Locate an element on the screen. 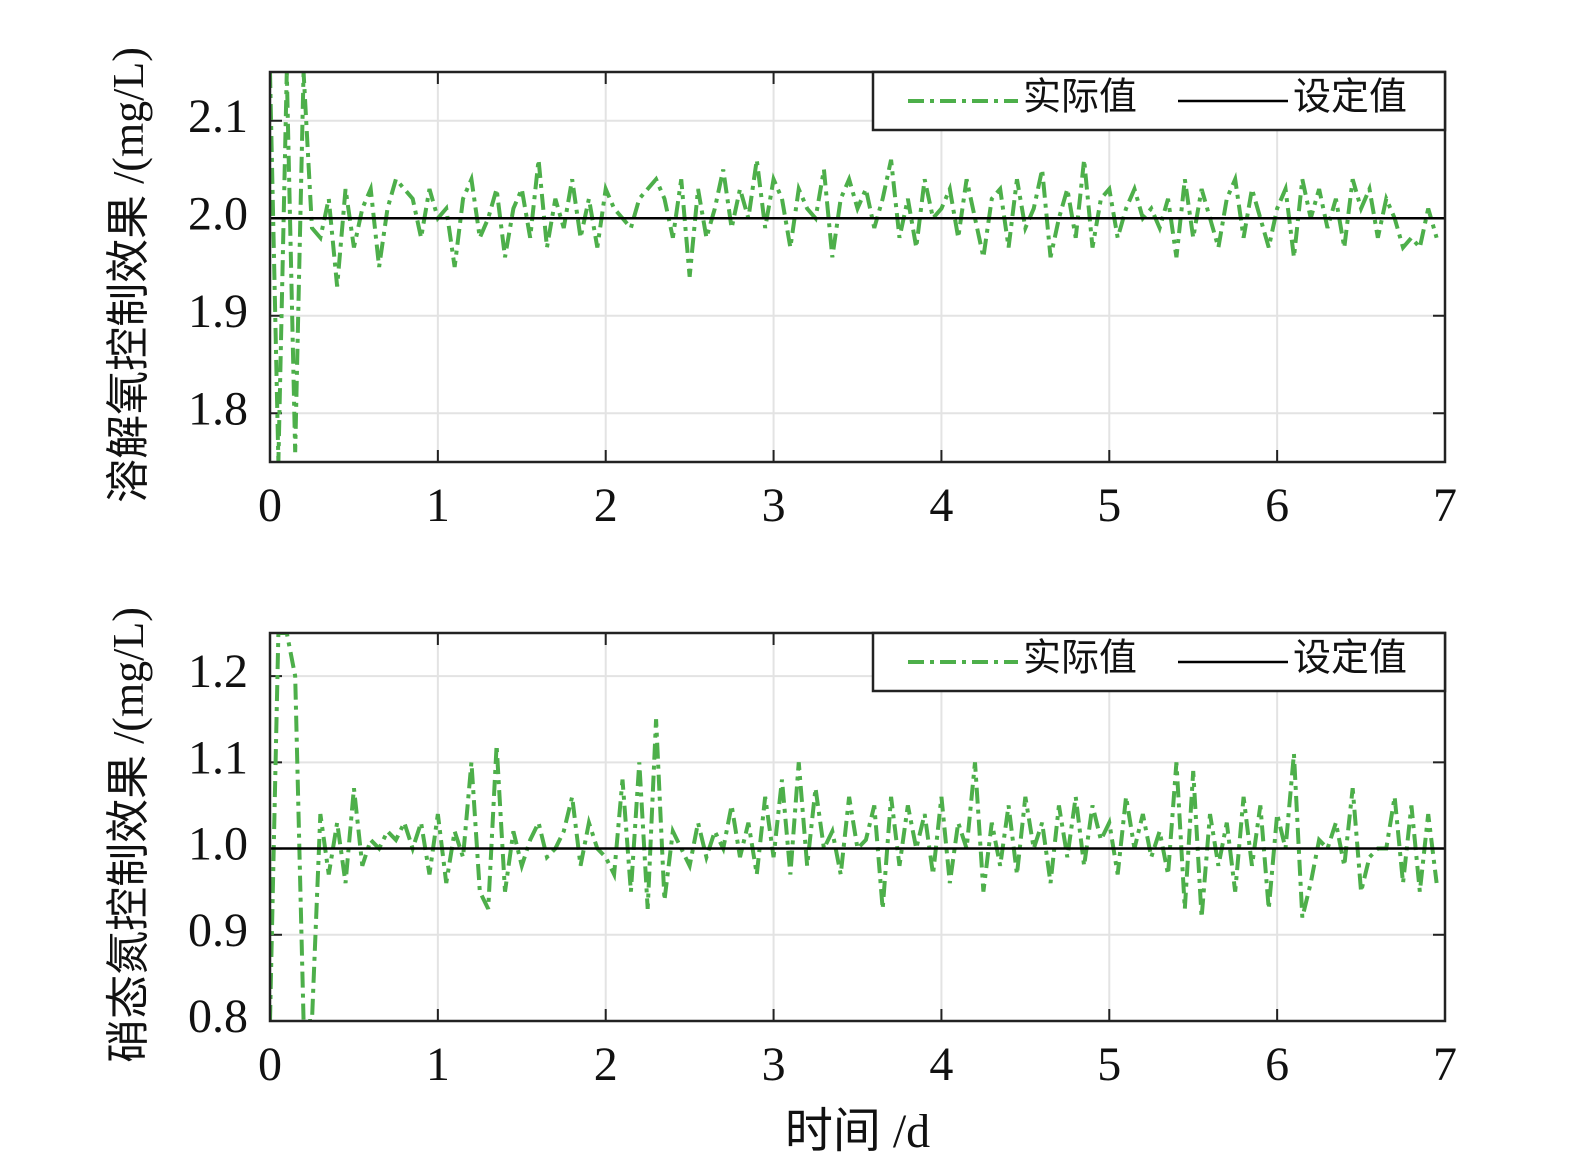 The height and width of the screenshot is (1172, 1575). y-tick-label: 0.8 is located at coordinates (218, 1016).